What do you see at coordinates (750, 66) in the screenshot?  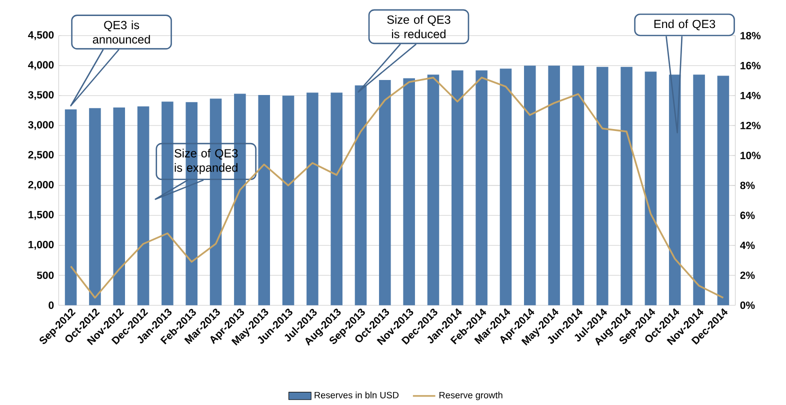 I see `y2-tick-label: 16%` at bounding box center [750, 66].